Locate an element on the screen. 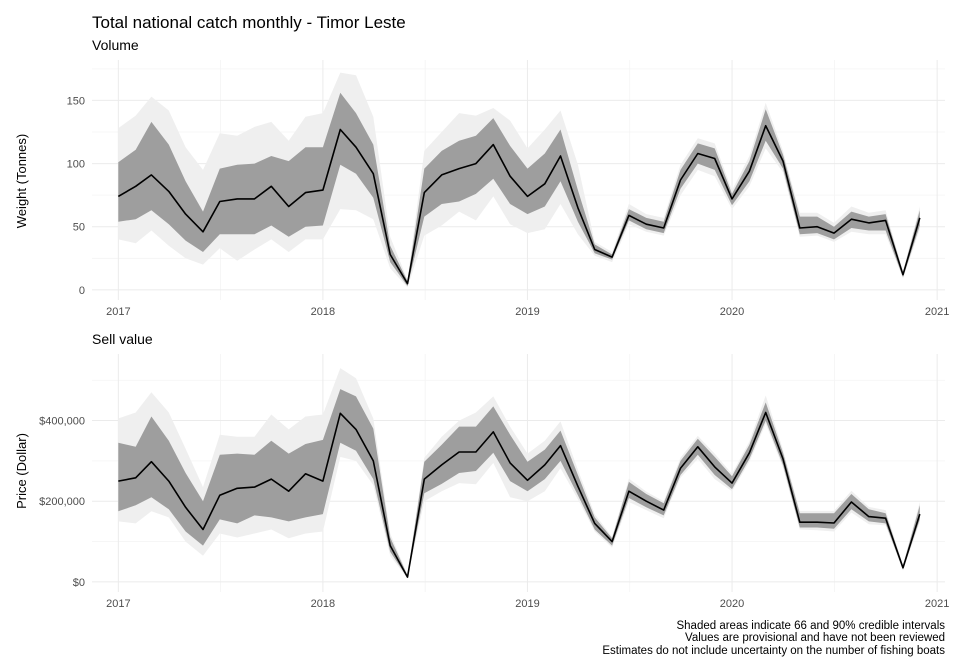 The image size is (960, 672). volume-y-tick-label: 0 is located at coordinates (82, 291).